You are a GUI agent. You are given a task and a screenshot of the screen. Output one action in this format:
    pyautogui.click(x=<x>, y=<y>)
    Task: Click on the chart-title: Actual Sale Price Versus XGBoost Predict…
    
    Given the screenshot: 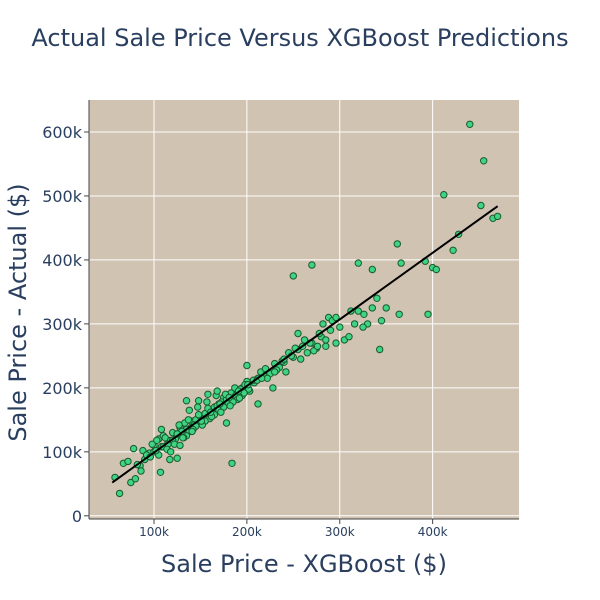 What is the action you would take?
    pyautogui.click(x=300, y=38)
    